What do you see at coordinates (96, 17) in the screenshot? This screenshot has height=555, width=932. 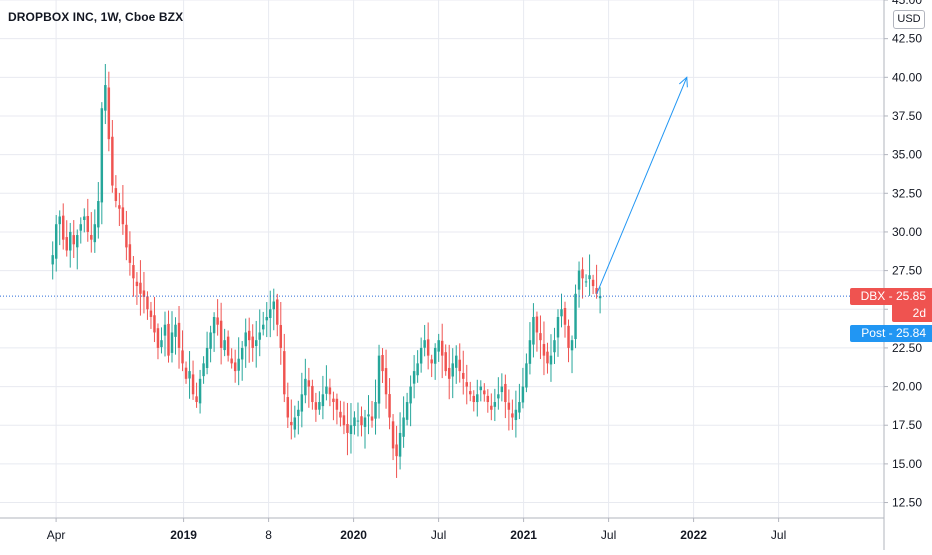 I see `chart-title: DROPBOX INC, 1W, Cboe BZX` at bounding box center [96, 17].